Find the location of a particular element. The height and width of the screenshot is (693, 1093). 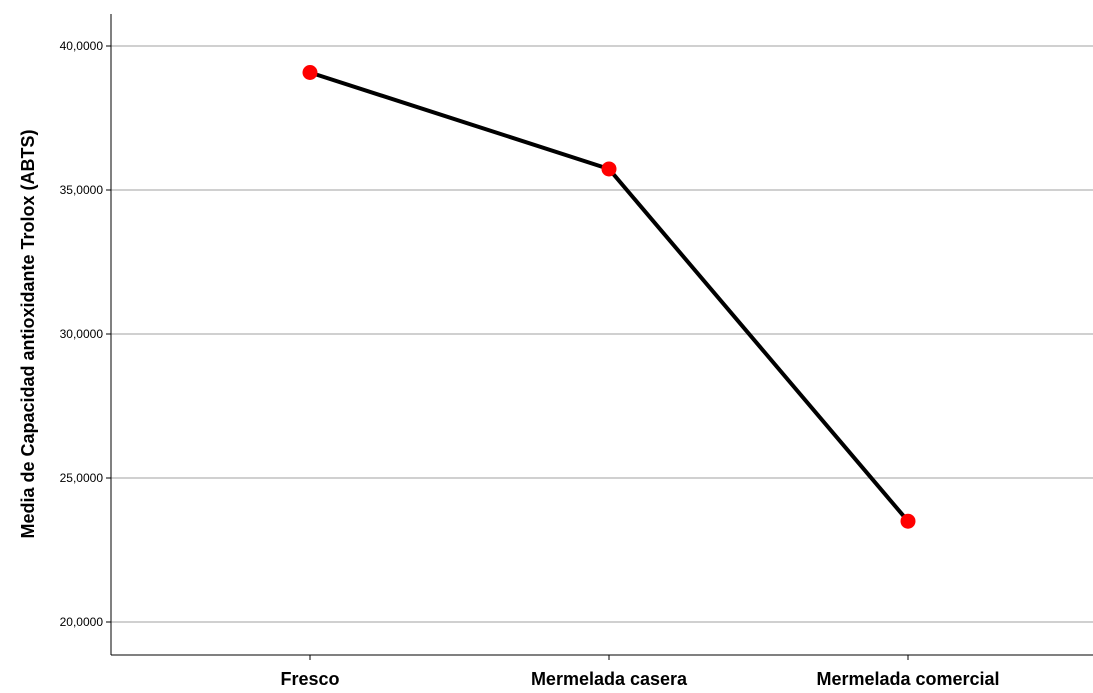

y-tick-label: 25,0000 is located at coordinates (82, 478).